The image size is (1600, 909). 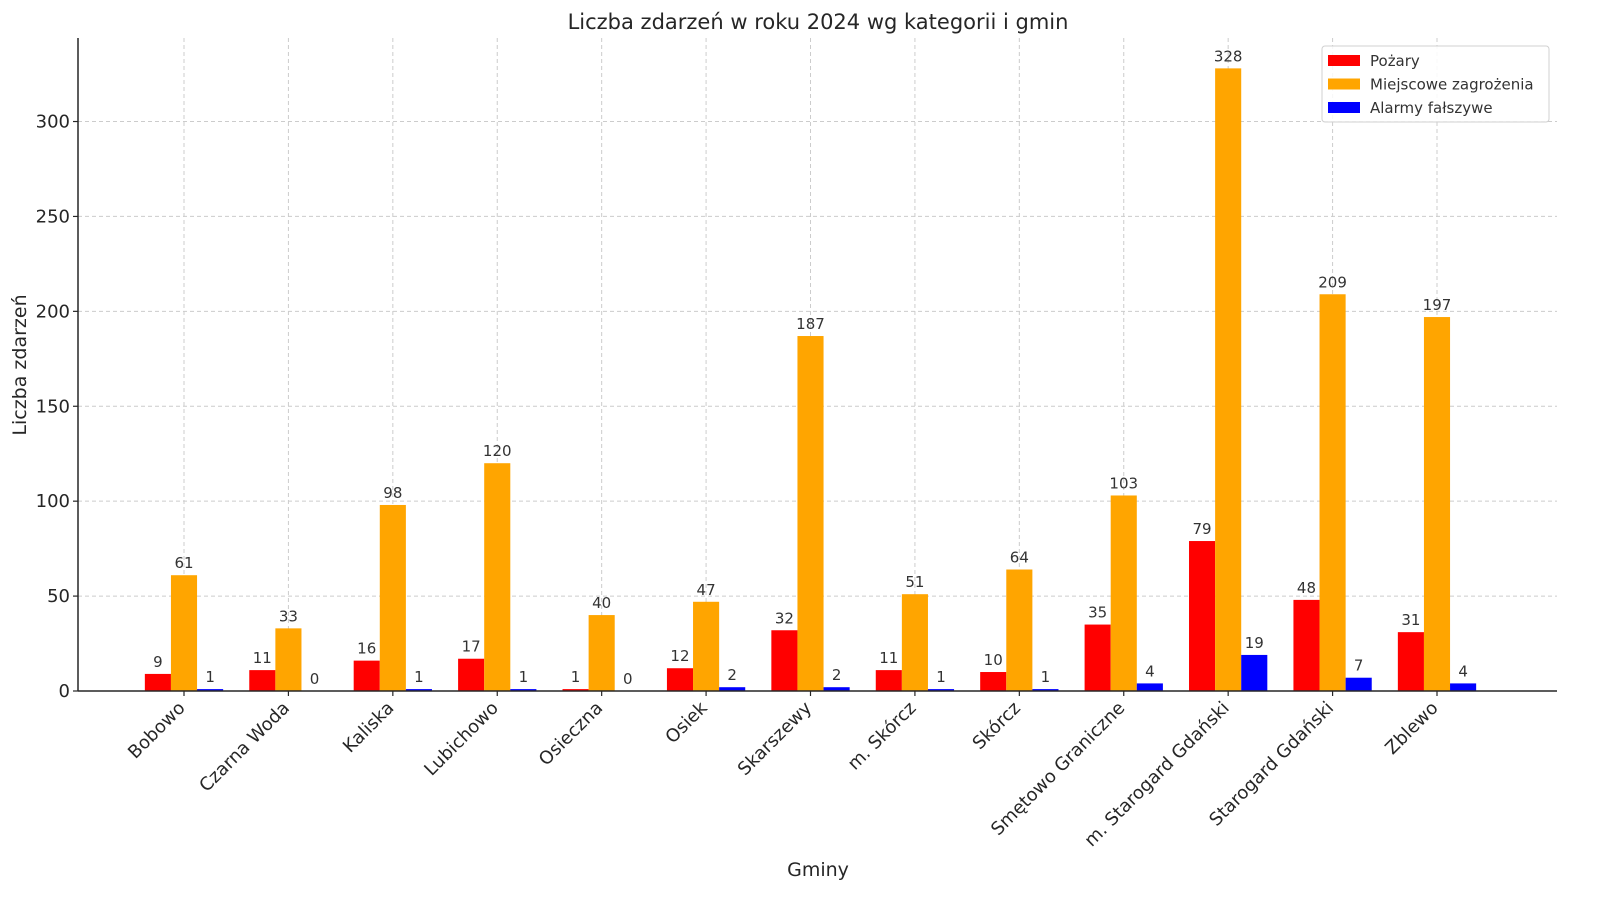 I want to click on legend-label: Miejscowe zagrożenia, so click(x=1452, y=85).